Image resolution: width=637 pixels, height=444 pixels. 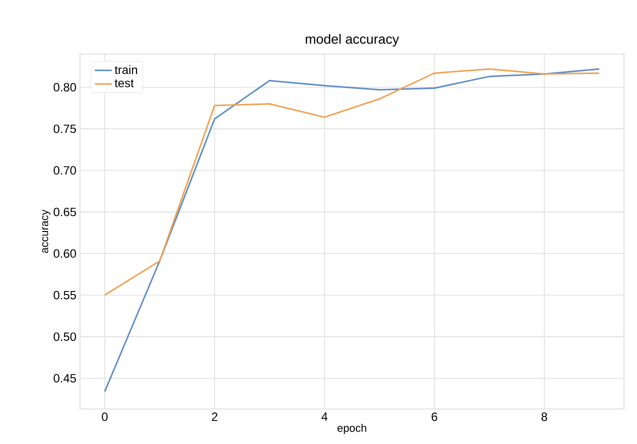 I want to click on chart-title: model accuracy, so click(x=353, y=40).